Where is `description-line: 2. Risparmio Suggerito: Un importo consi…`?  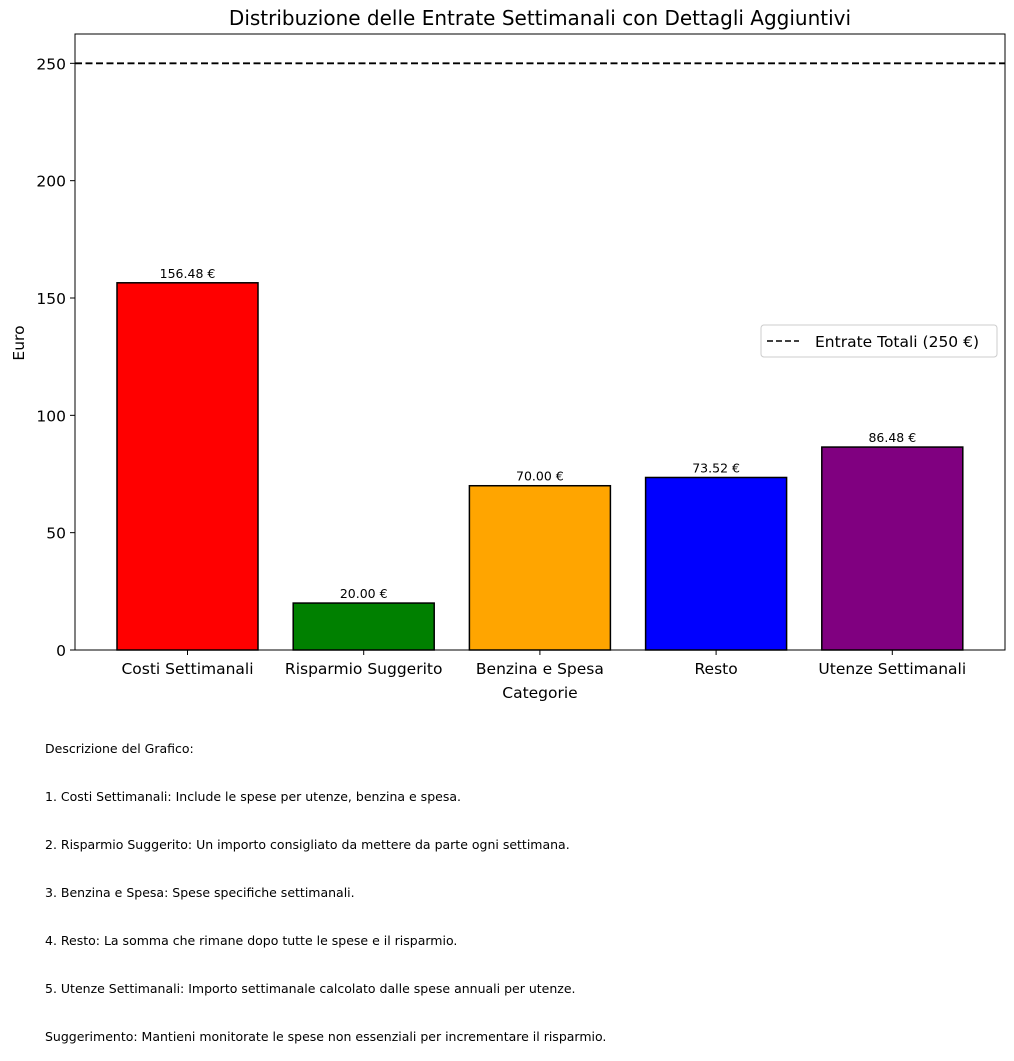 description-line: 2. Risparmio Suggerito: Un importo consi… is located at coordinates (307, 844).